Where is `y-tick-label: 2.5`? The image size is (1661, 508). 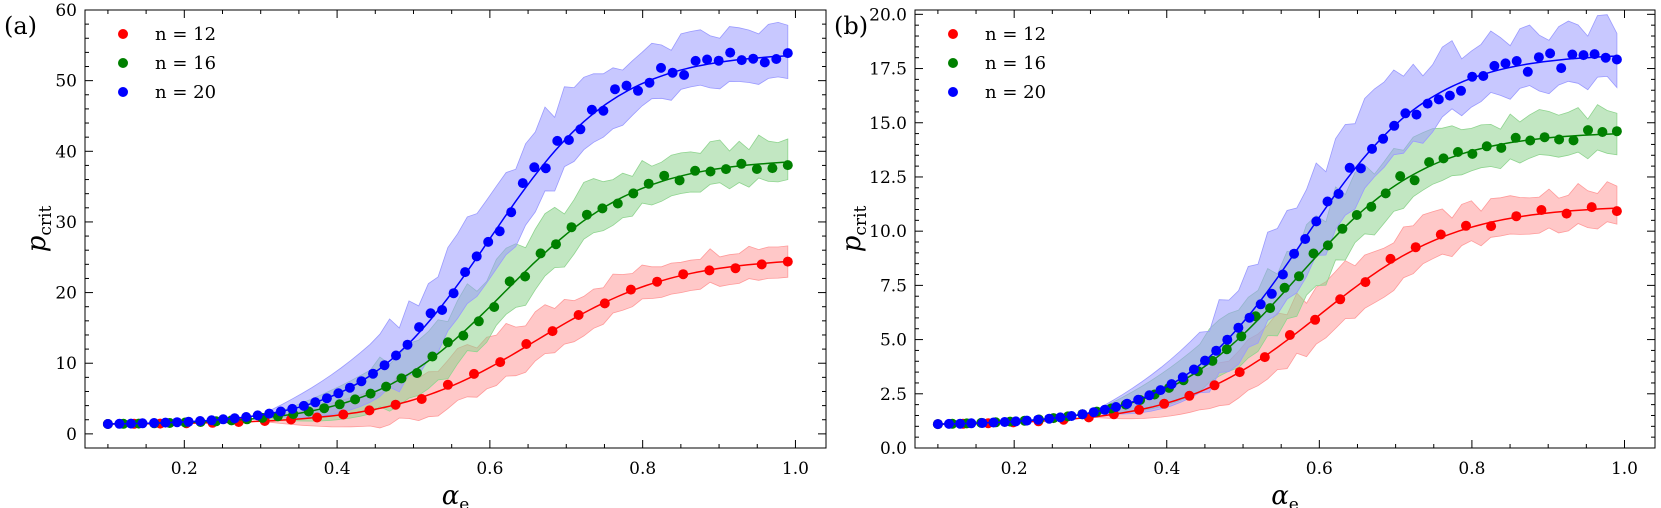 y-tick-label: 2.5 is located at coordinates (893, 395).